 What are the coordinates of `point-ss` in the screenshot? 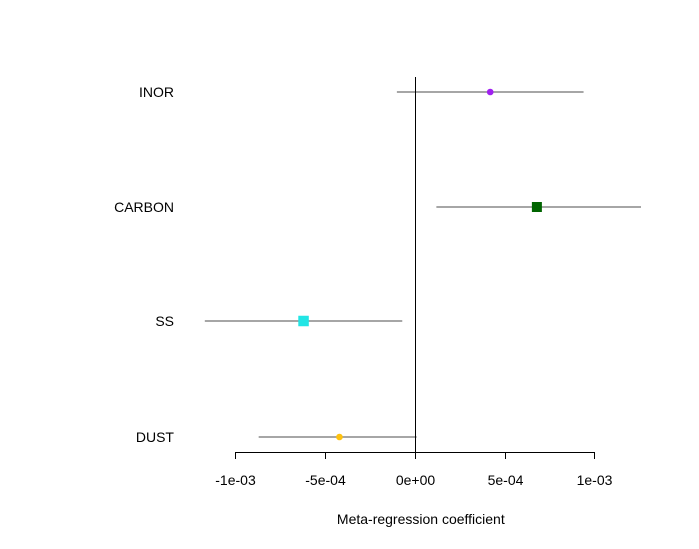 It's located at (303, 321).